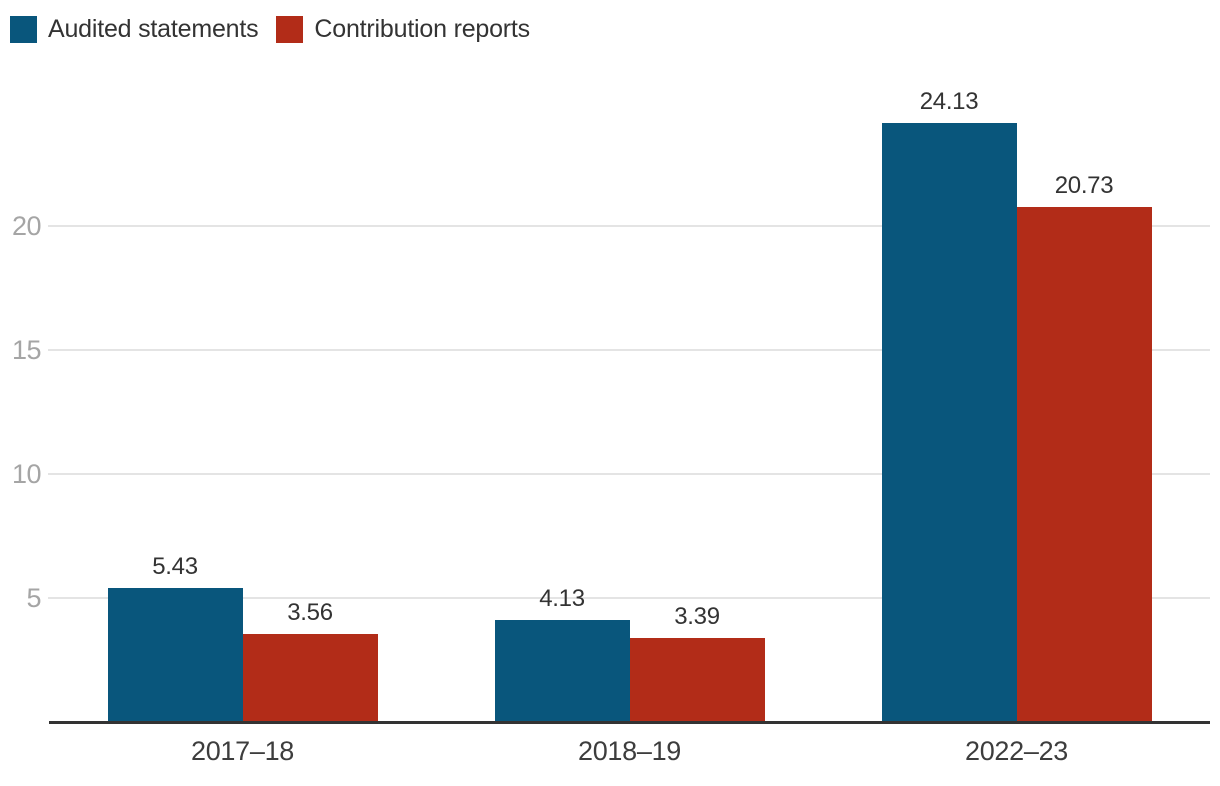 Image resolution: width=1220 pixels, height=786 pixels. Describe the element at coordinates (26, 474) in the screenshot. I see `y-tick-label-10: 10` at that location.